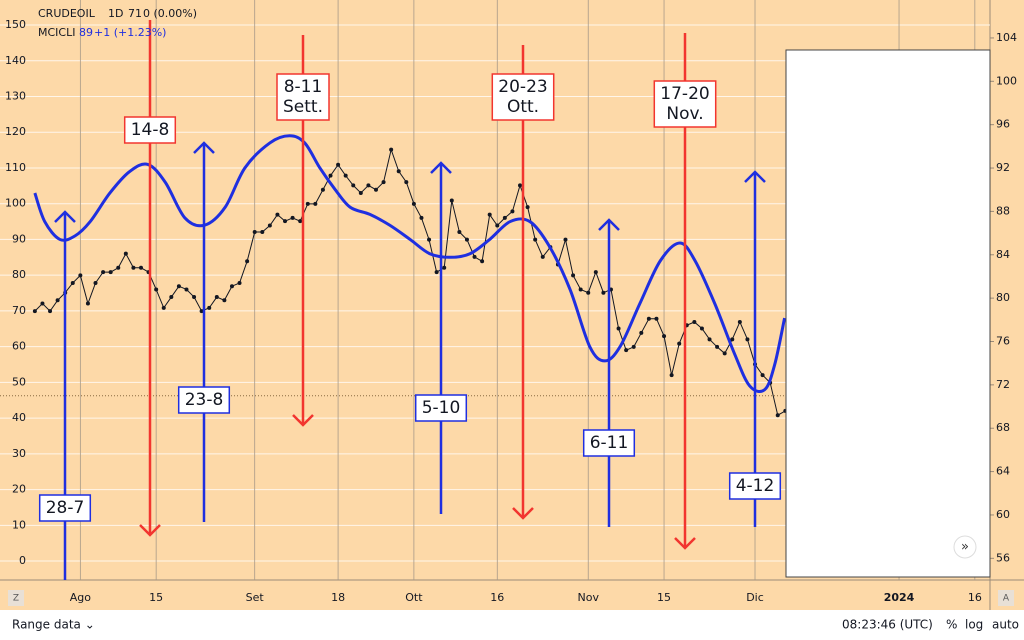  What do you see at coordinates (1003, 297) in the screenshot?
I see `y2-tick-label: 80` at bounding box center [1003, 297].